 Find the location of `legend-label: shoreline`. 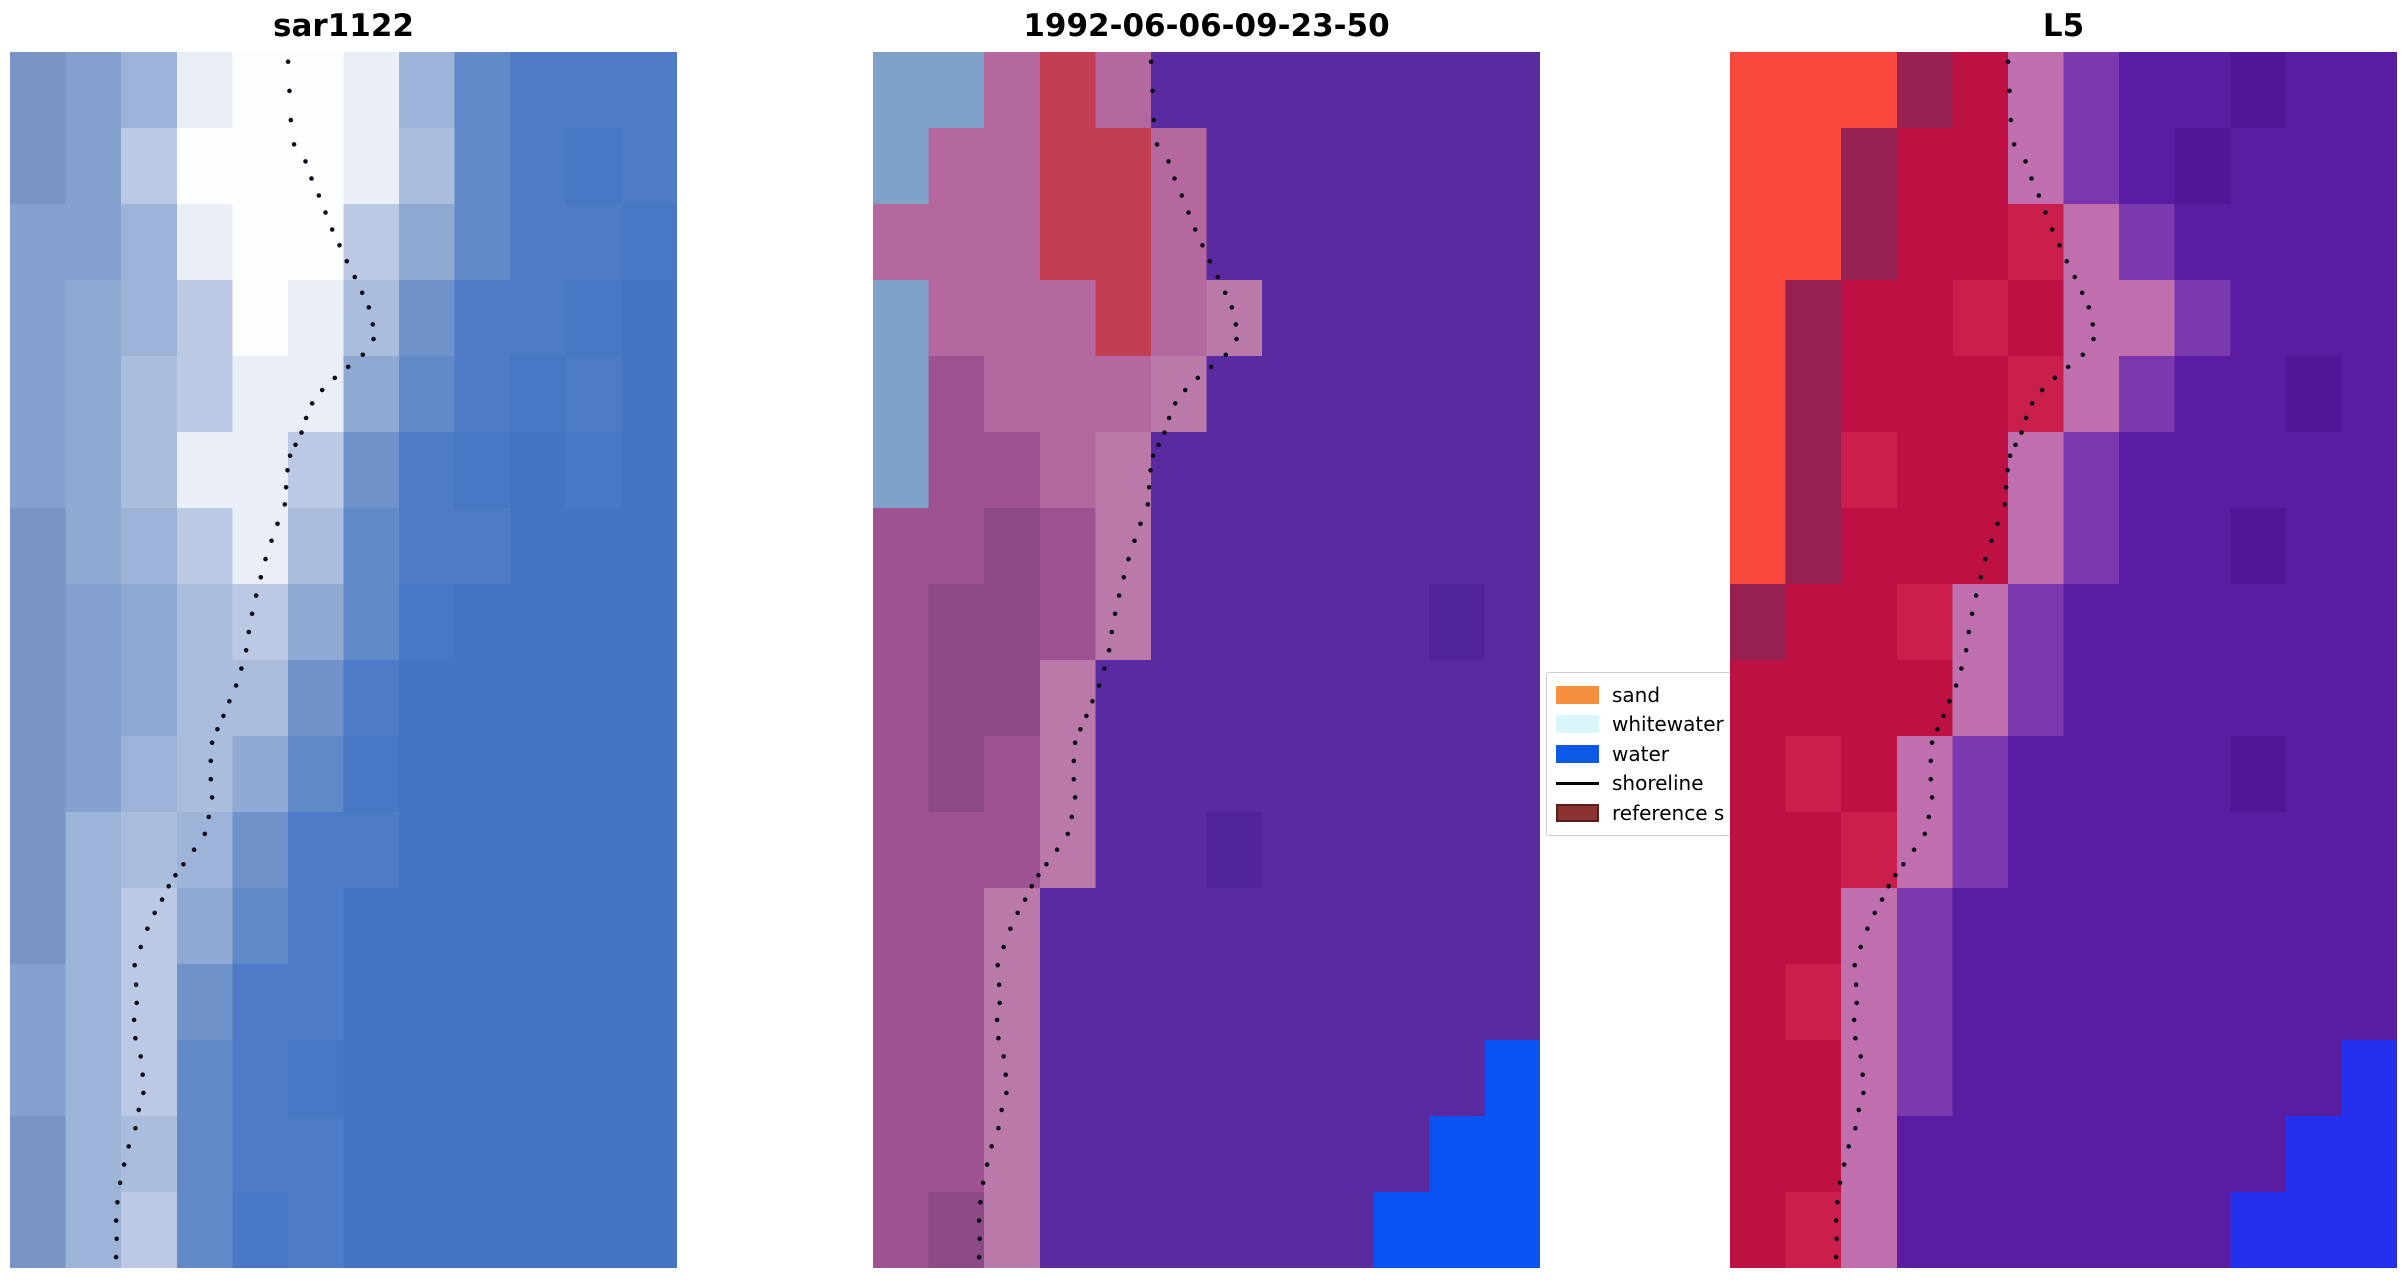

legend-label: shoreline is located at coordinates (1658, 783).